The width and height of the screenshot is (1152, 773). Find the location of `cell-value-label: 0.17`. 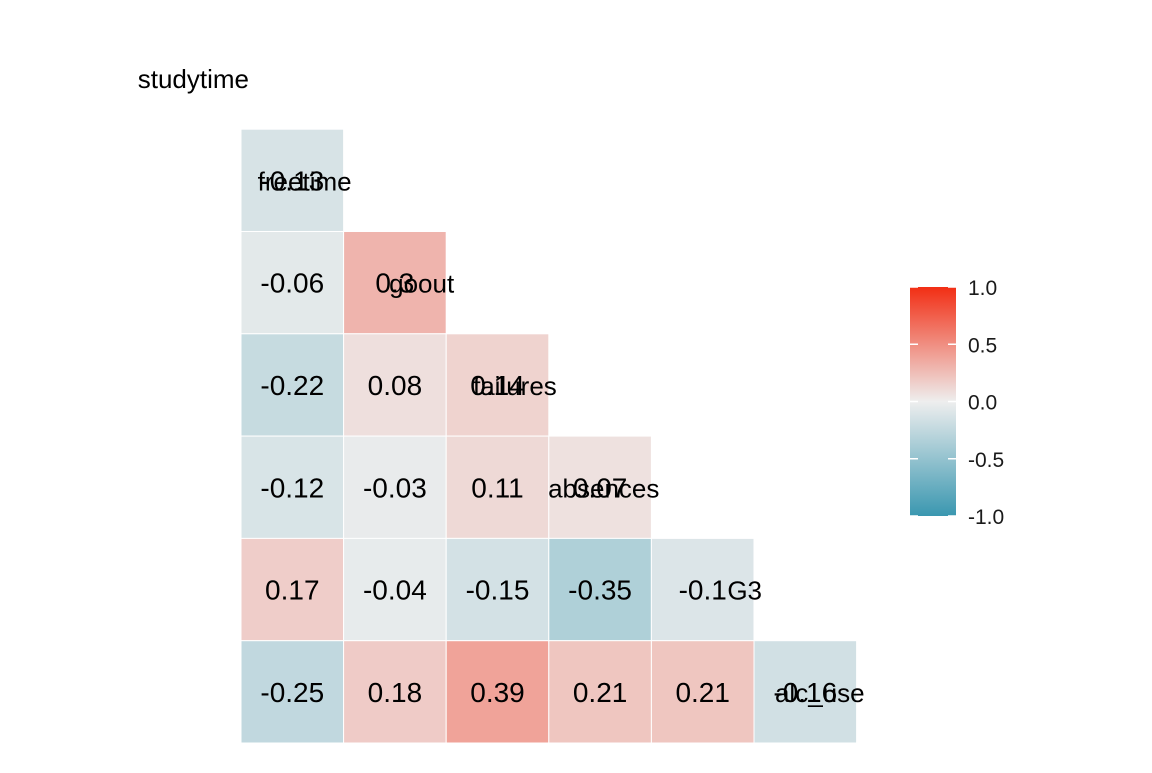

cell-value-label: 0.17 is located at coordinates (292, 590).